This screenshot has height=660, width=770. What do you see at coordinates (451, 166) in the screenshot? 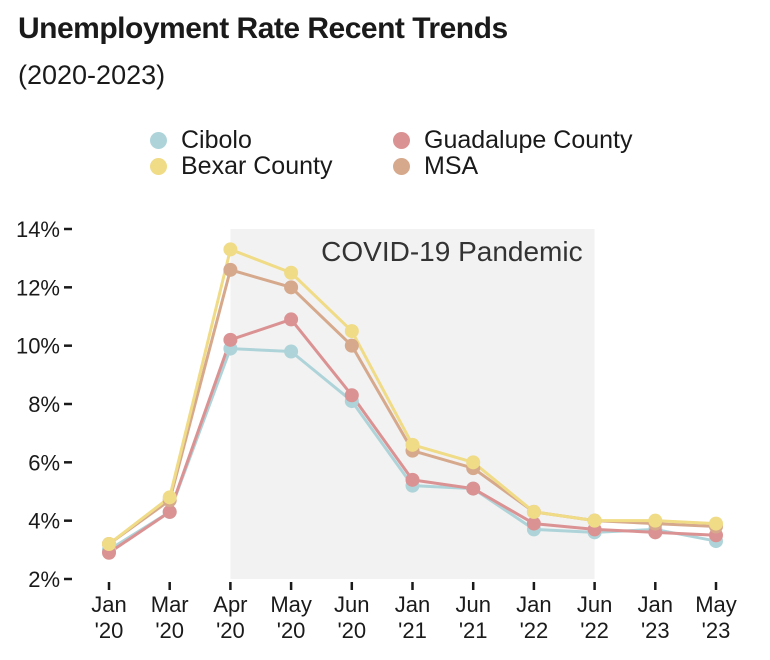
I see `legend-label-msa: MSA` at bounding box center [451, 166].